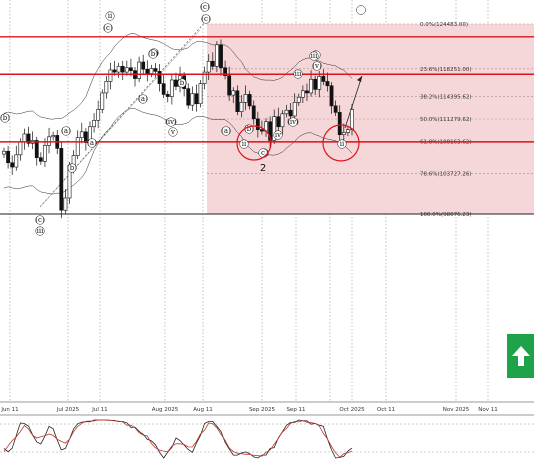 Image resolution: width=534 pixels, height=462 pixels. I want to click on up-arrow-icon, so click(520, 356).